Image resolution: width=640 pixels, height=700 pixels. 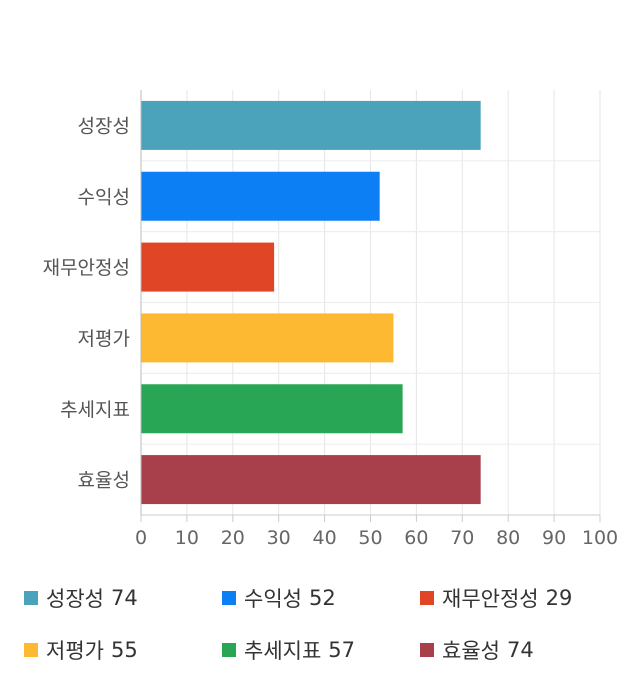 What do you see at coordinates (342, 650) in the screenshot?
I see `legend-value: 57` at bounding box center [342, 650].